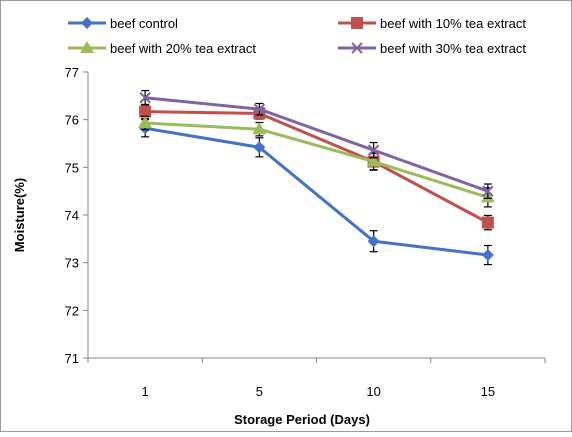 The width and height of the screenshot is (572, 437). I want to click on y-tick-label: 75, so click(72, 167).